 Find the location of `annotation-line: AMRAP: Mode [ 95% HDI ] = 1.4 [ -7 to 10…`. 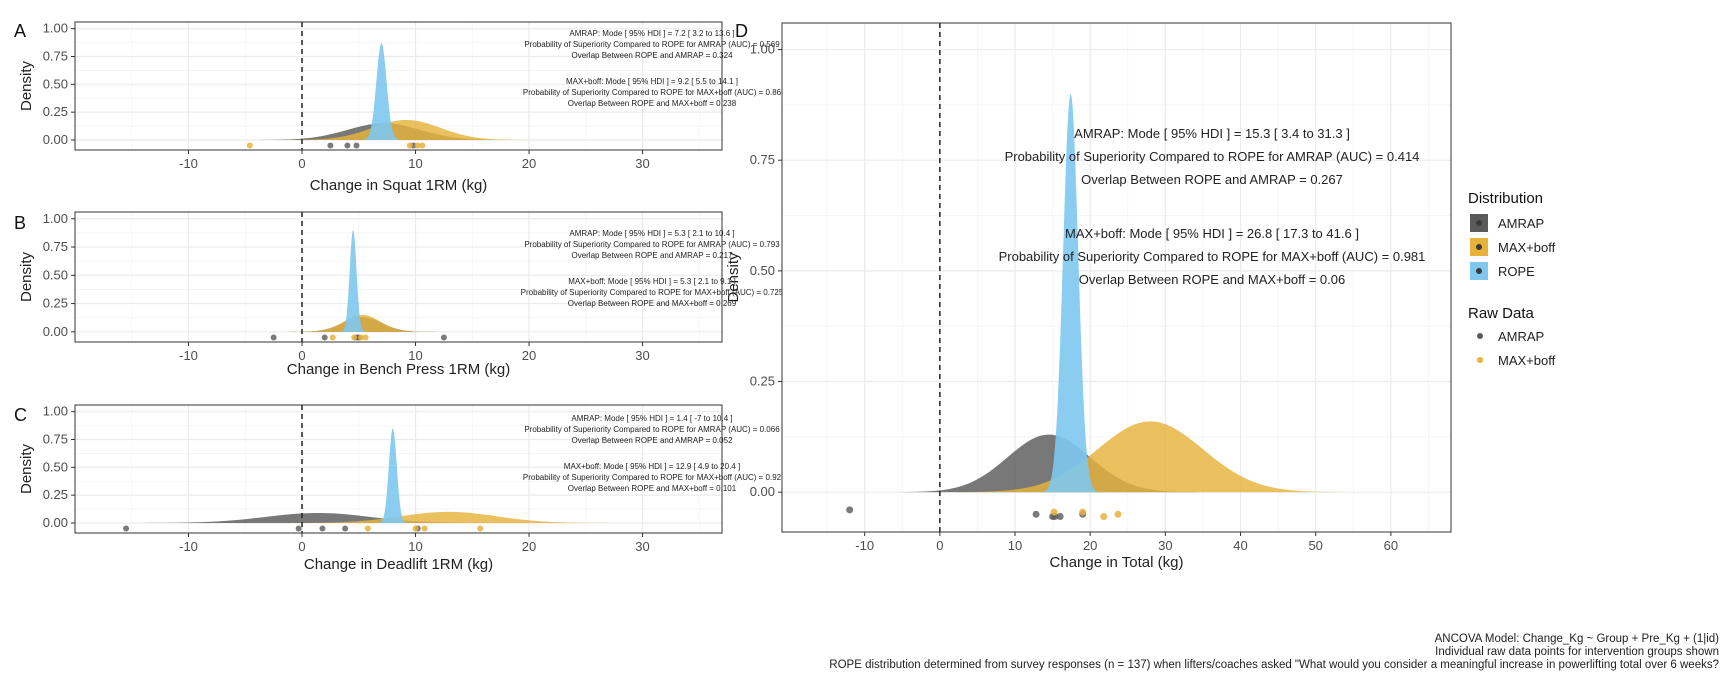

annotation-line: AMRAP: Mode [ 95% HDI ] = 1.4 [ -7 to 10… is located at coordinates (651, 418).